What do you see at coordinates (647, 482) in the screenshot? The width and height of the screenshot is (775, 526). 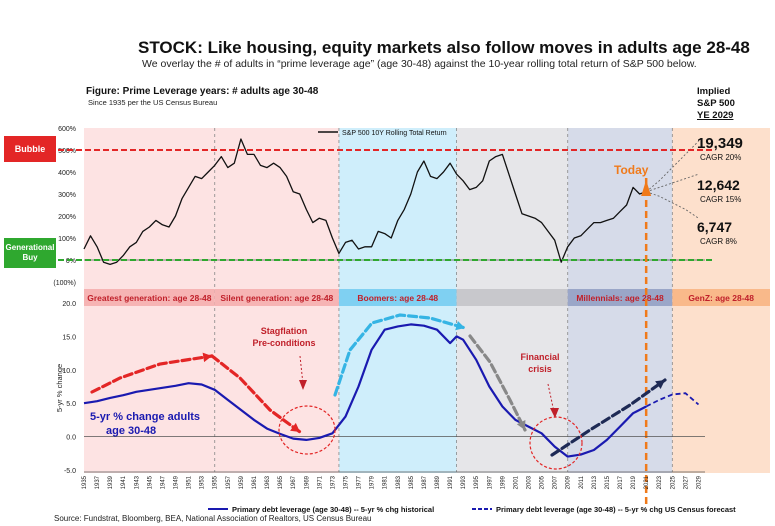 I see `x-tick-label: 2021` at bounding box center [647, 482].